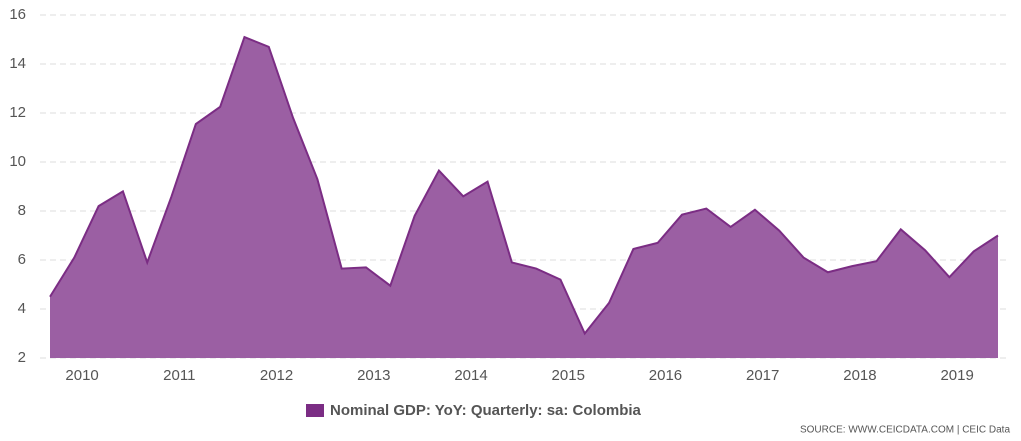  I want to click on legend-swatch, so click(315, 410).